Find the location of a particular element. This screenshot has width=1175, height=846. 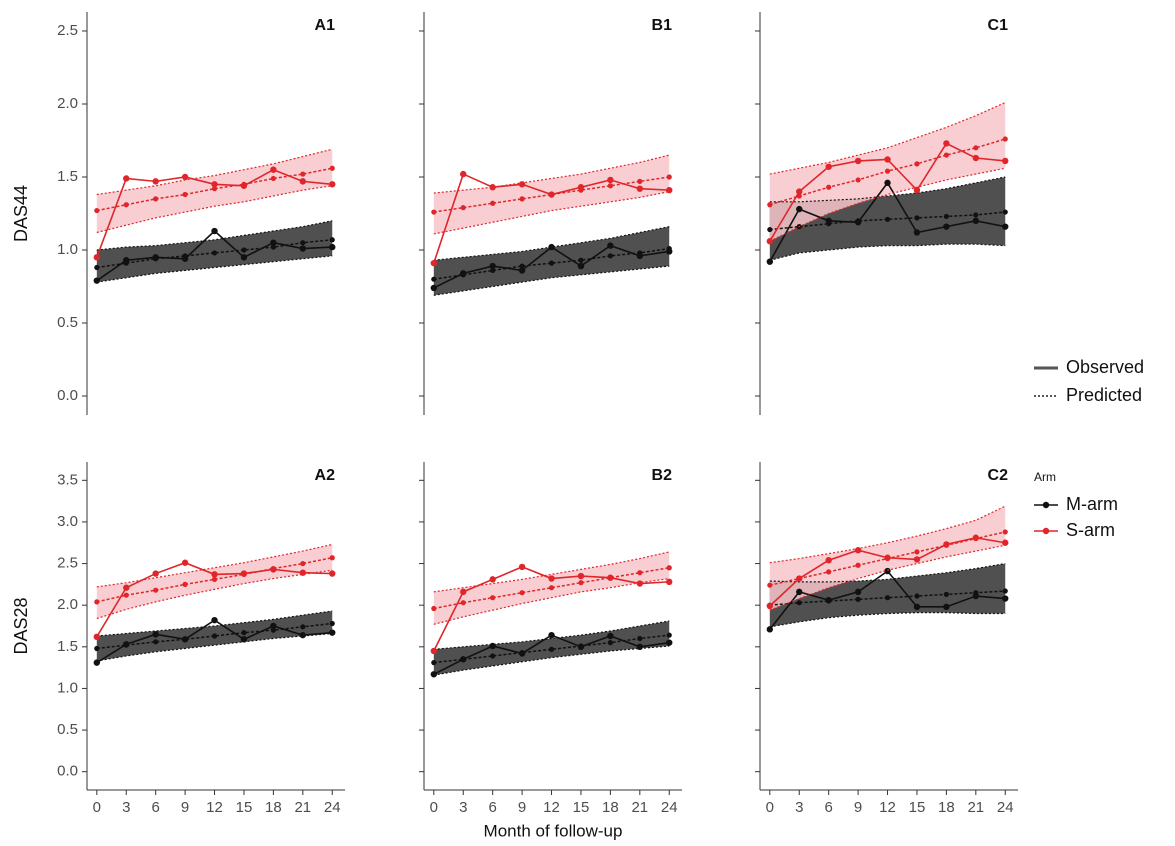

y-axis-label: DAS28 is located at coordinates (21, 625).